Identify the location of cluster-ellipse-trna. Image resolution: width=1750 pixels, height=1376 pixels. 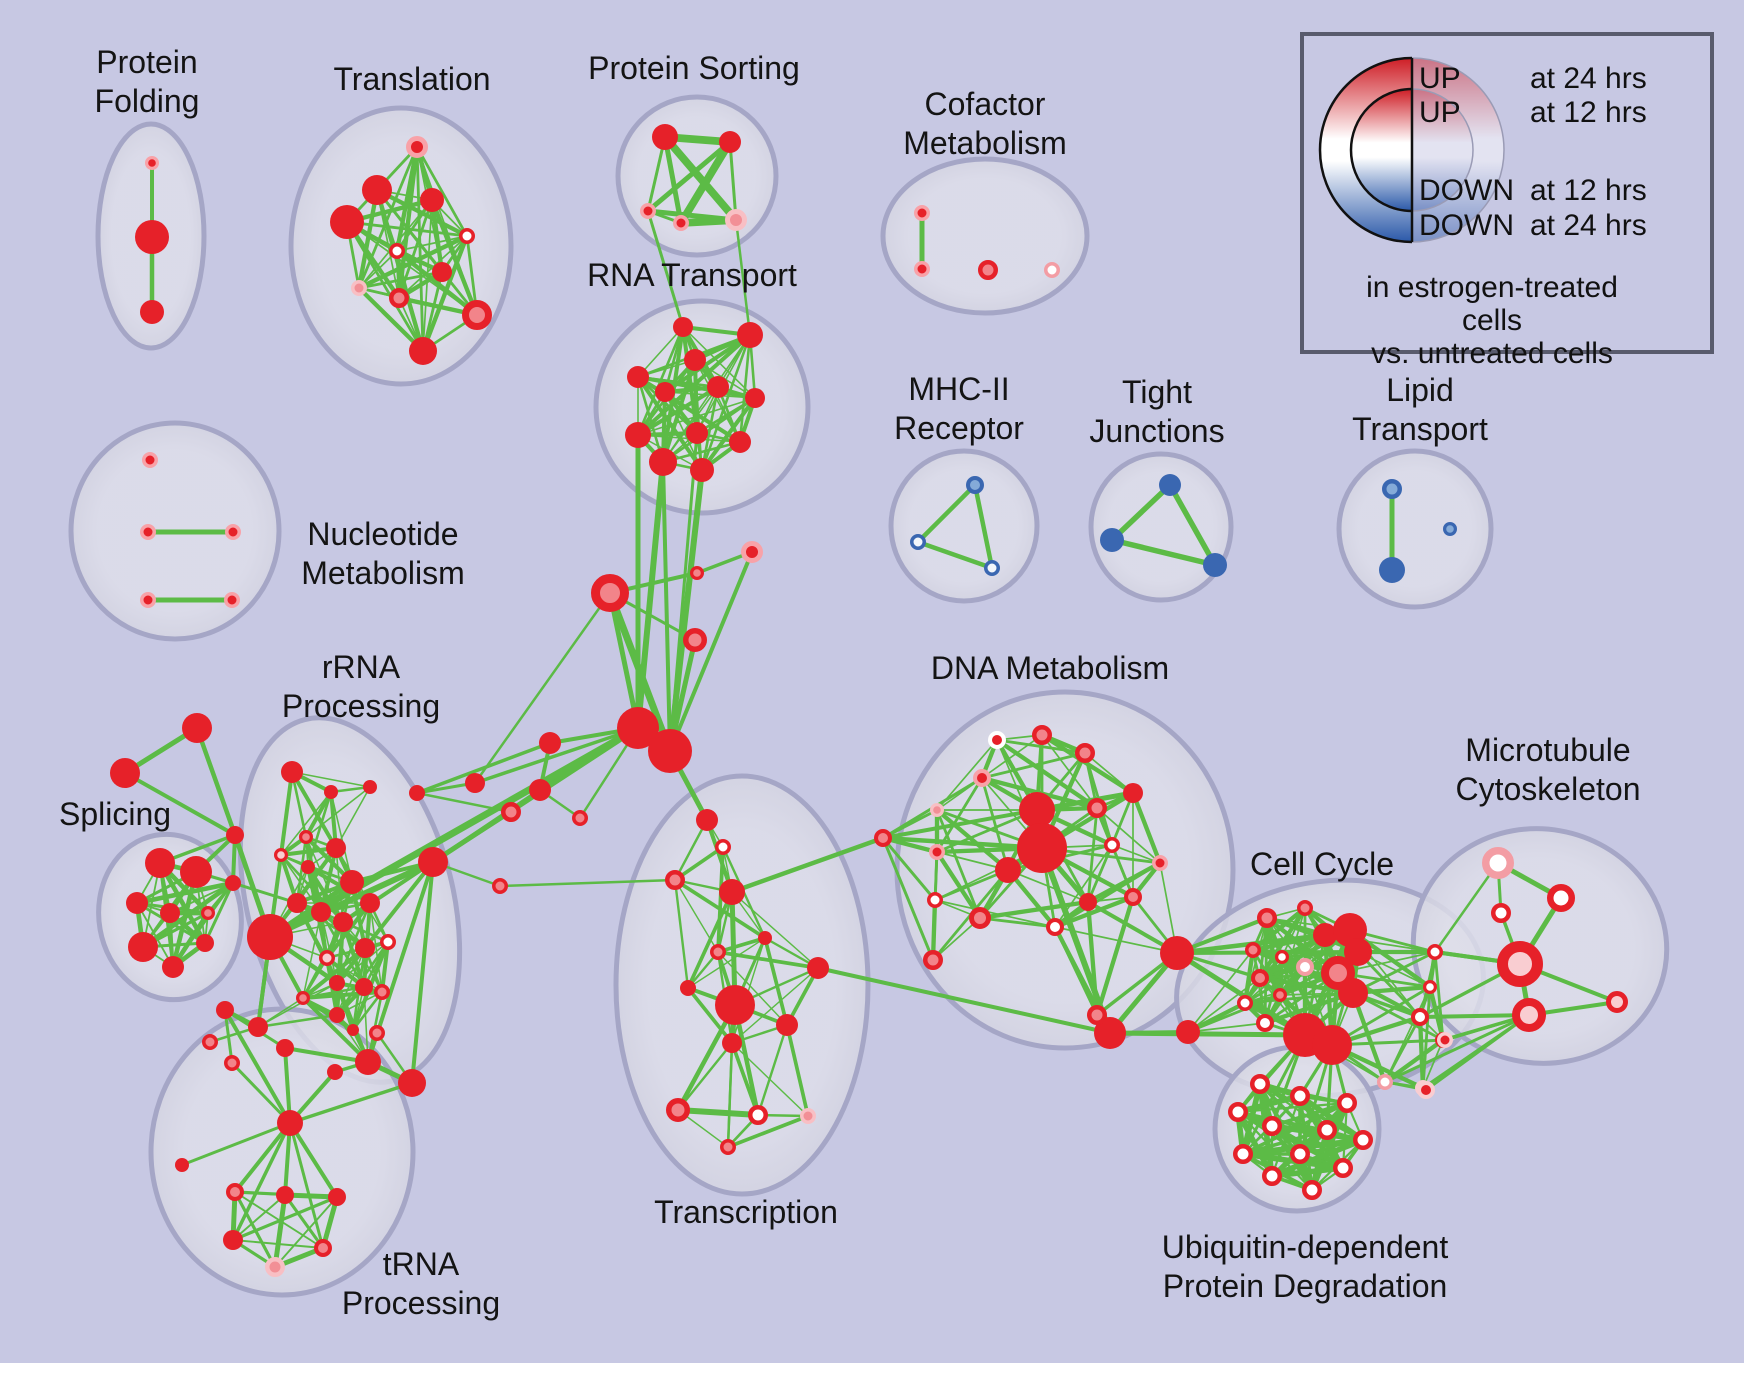
(282, 1152).